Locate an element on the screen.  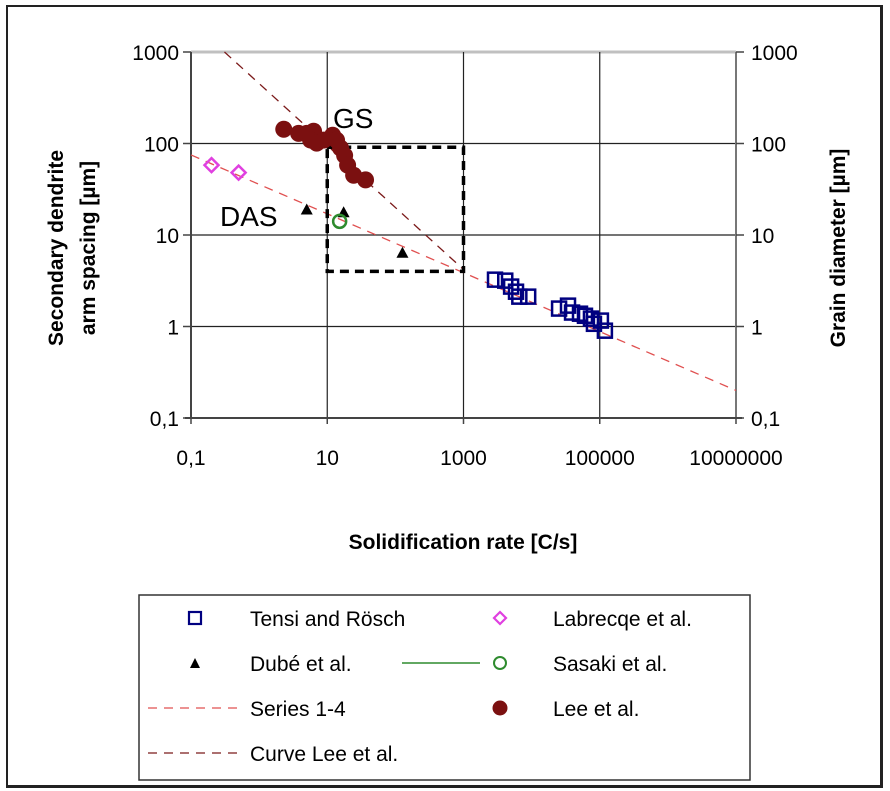
legend-item-curve-lee-et-al: Curve Lee et al. is located at coordinates (273, 754).